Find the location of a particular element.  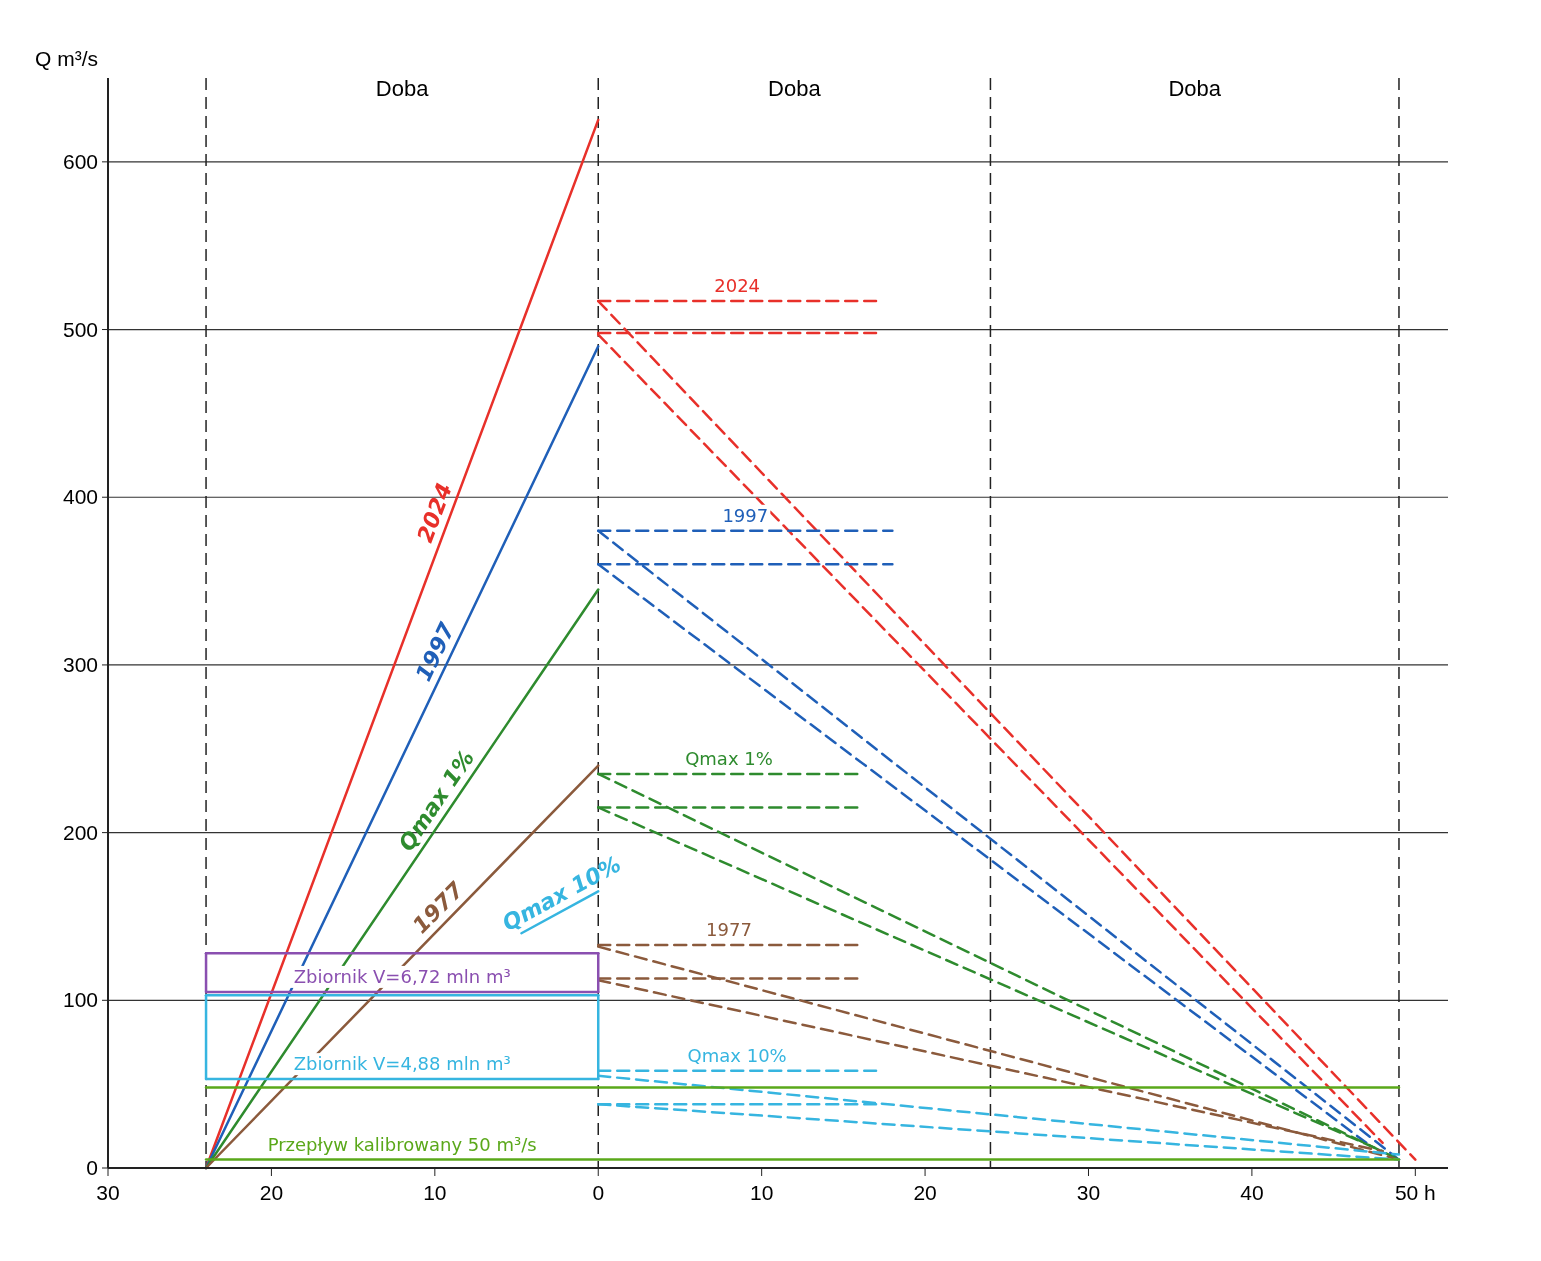

series-label: 1997 is located at coordinates (745, 515).